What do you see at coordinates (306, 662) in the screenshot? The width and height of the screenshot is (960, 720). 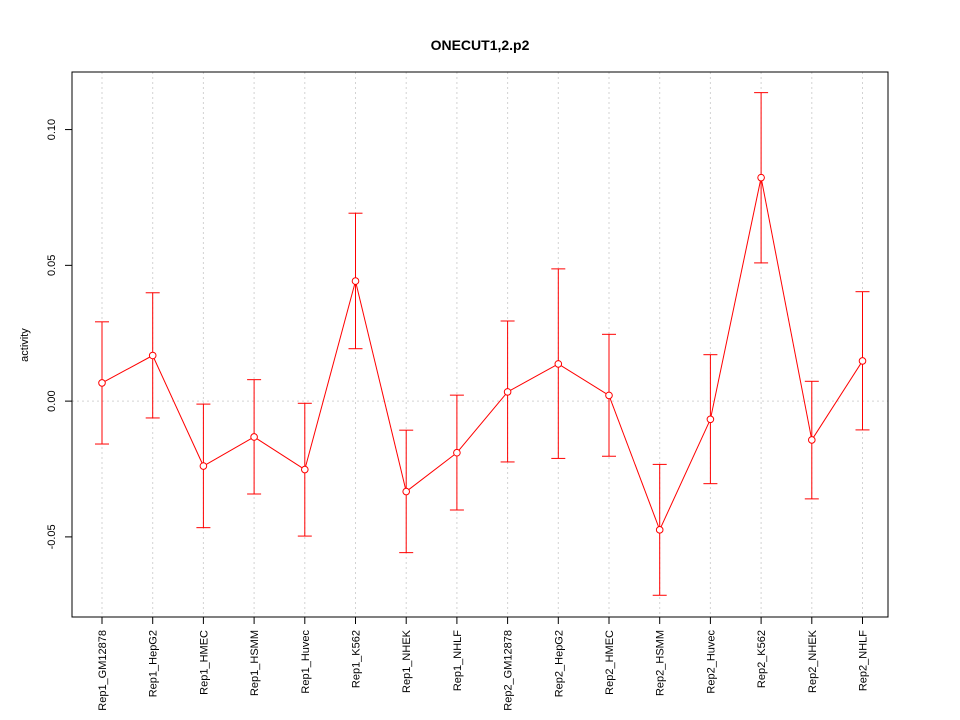 I see `x-tick-label: Rep1_Huvec` at bounding box center [306, 662].